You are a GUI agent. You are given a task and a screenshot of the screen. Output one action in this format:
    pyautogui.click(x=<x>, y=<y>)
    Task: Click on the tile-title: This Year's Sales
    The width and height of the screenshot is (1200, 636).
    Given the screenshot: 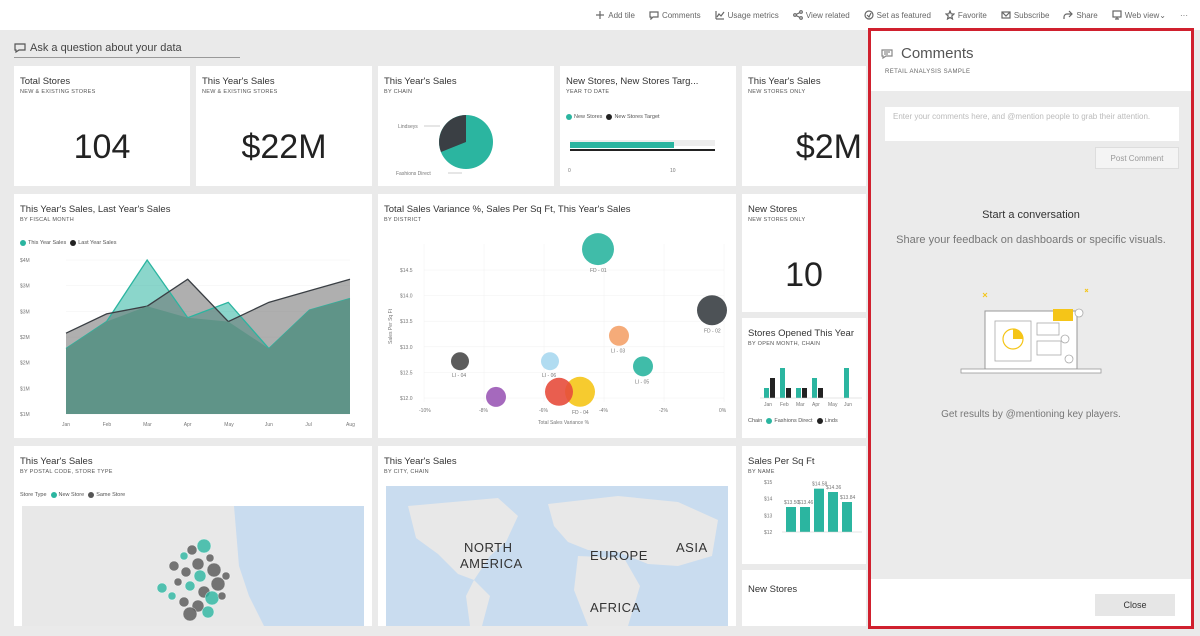 What is the action you would take?
    pyautogui.click(x=420, y=81)
    